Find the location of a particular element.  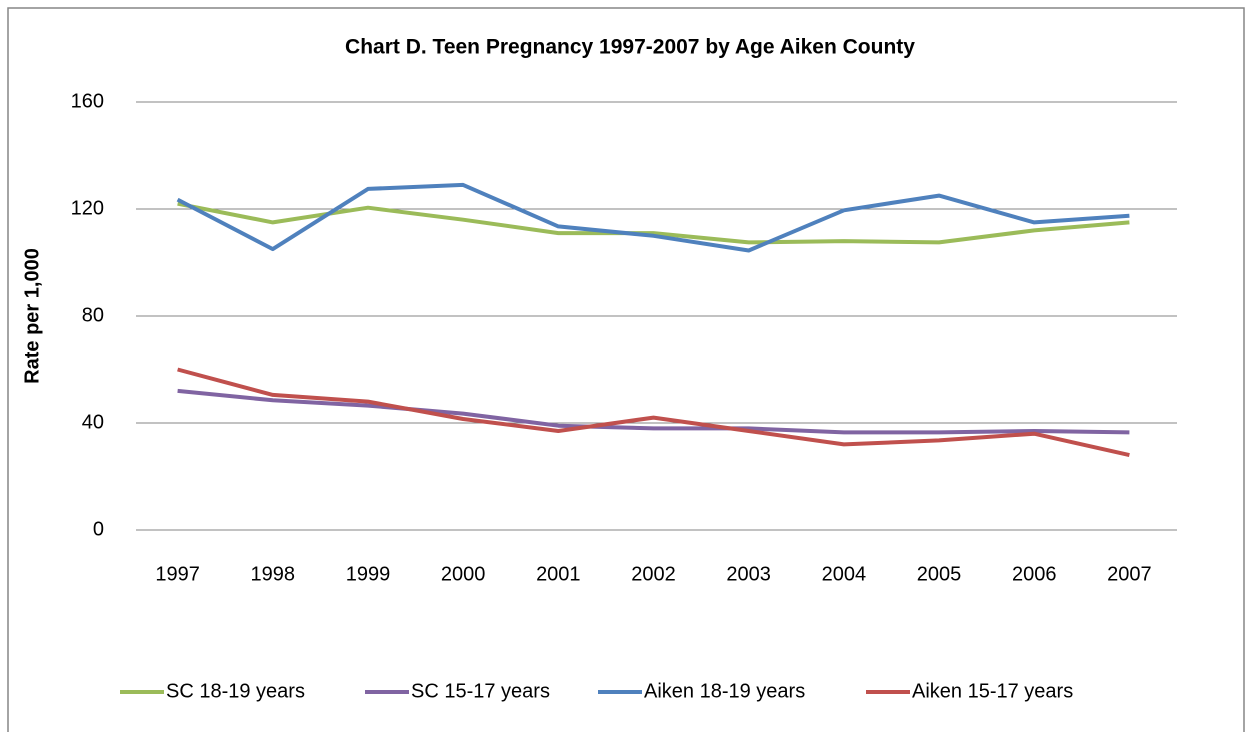

legend-label: SC 18-19 years is located at coordinates (235, 691).